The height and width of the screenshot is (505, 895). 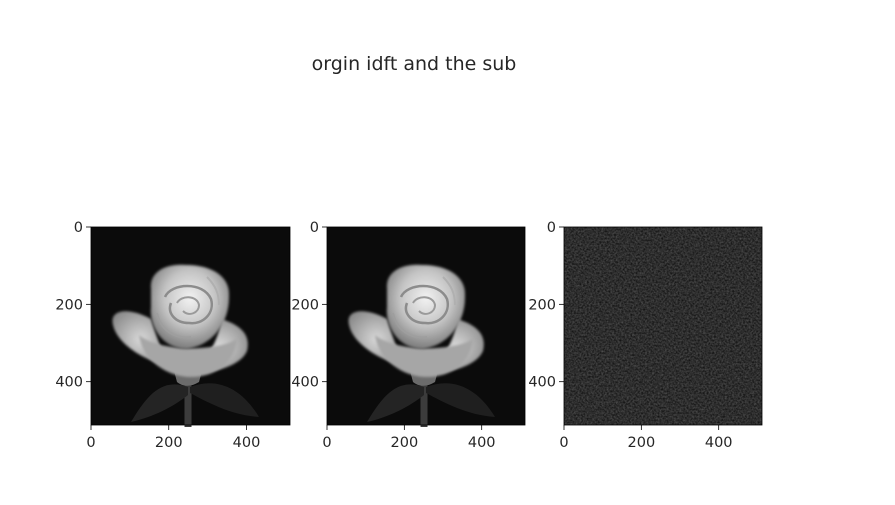 What do you see at coordinates (190, 326) in the screenshot?
I see `panel-original` at bounding box center [190, 326].